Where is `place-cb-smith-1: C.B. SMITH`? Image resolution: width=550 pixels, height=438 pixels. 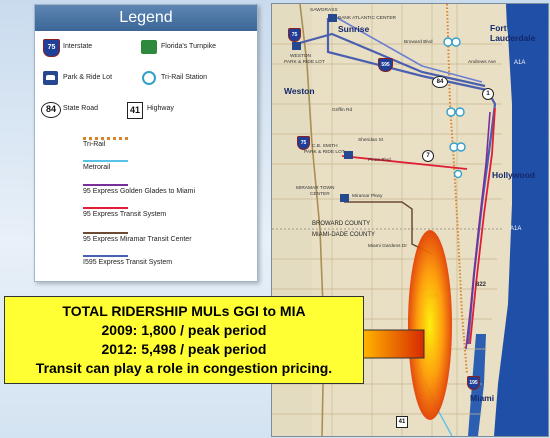 place-cb-smith-1: C.B. SMITH is located at coordinates (325, 146).